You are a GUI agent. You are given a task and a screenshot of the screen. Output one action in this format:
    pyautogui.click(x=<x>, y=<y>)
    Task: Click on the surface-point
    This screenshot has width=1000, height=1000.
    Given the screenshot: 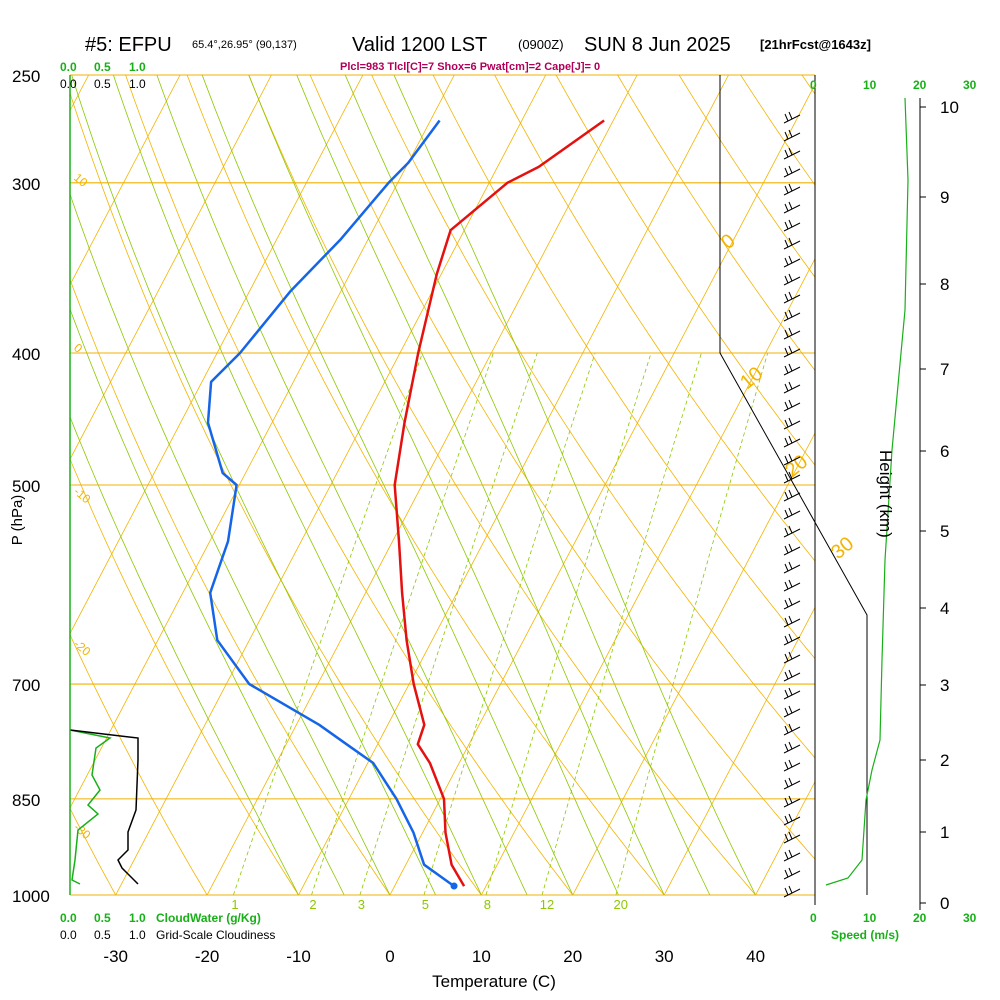 What is the action you would take?
    pyautogui.click(x=454, y=886)
    